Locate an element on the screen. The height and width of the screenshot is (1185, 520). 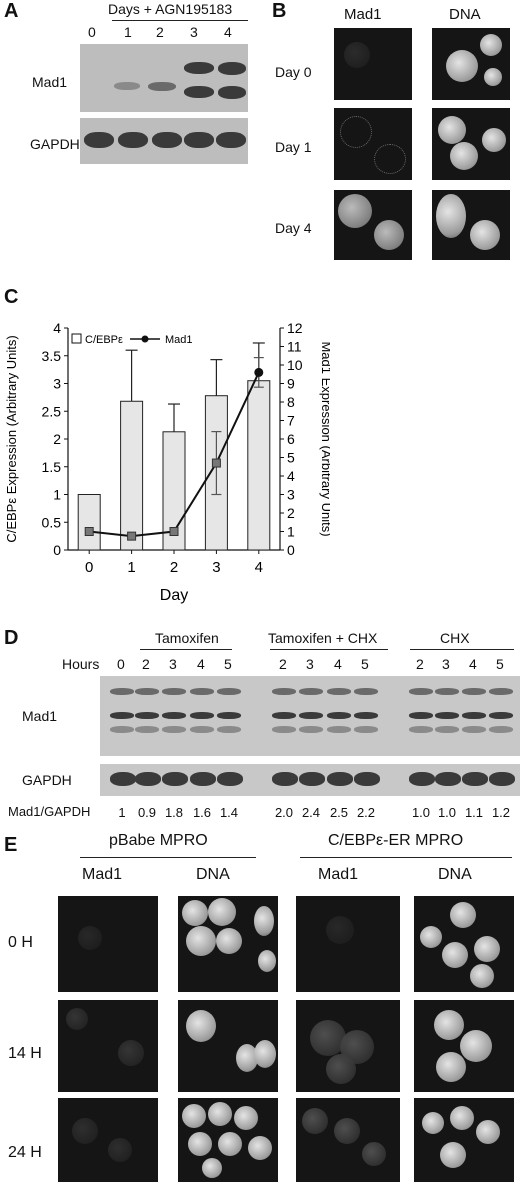
ratio-value: 1.6 is located at coordinates (202, 812).